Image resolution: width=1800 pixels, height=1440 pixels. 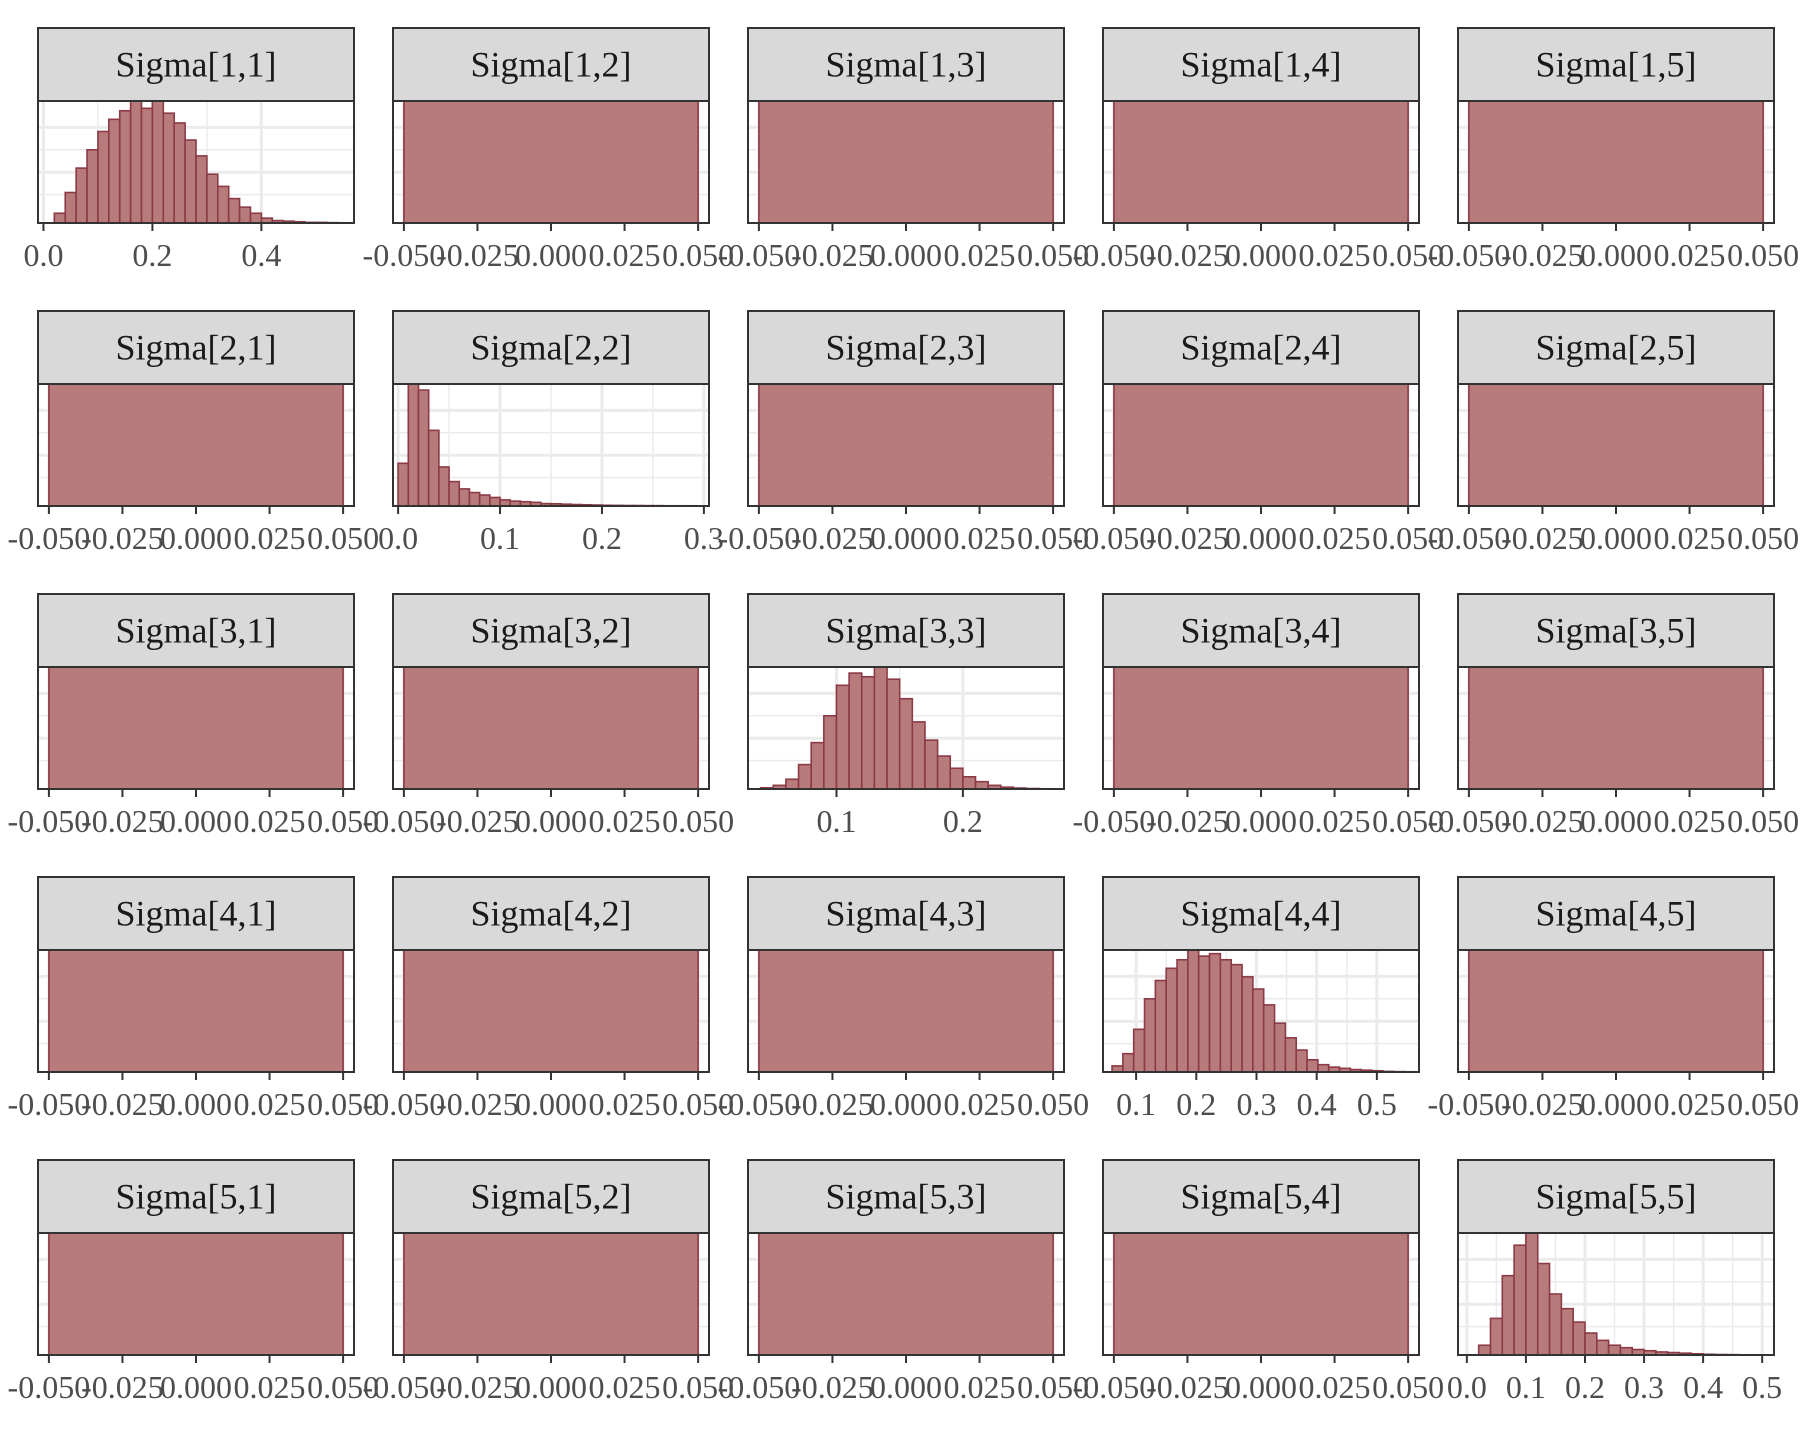 What do you see at coordinates (152, 255) in the screenshot?
I see `x-tick-label: 0.2` at bounding box center [152, 255].